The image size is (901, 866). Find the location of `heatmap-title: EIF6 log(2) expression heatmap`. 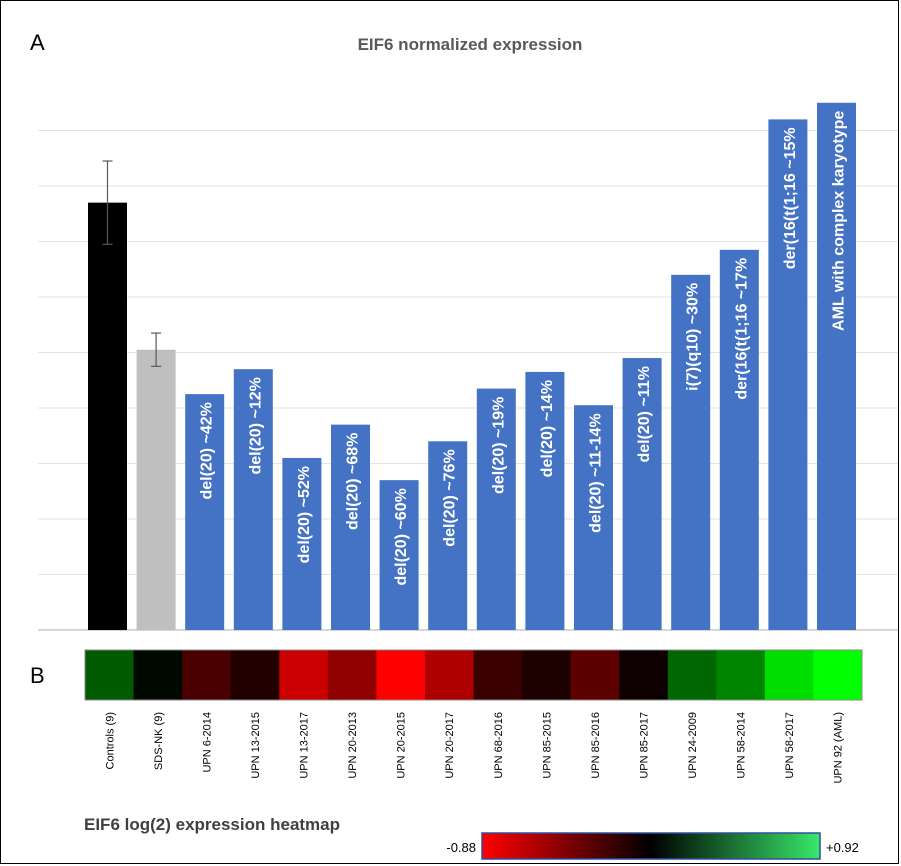

heatmap-title: EIF6 log(2) expression heatmap is located at coordinates (212, 824).